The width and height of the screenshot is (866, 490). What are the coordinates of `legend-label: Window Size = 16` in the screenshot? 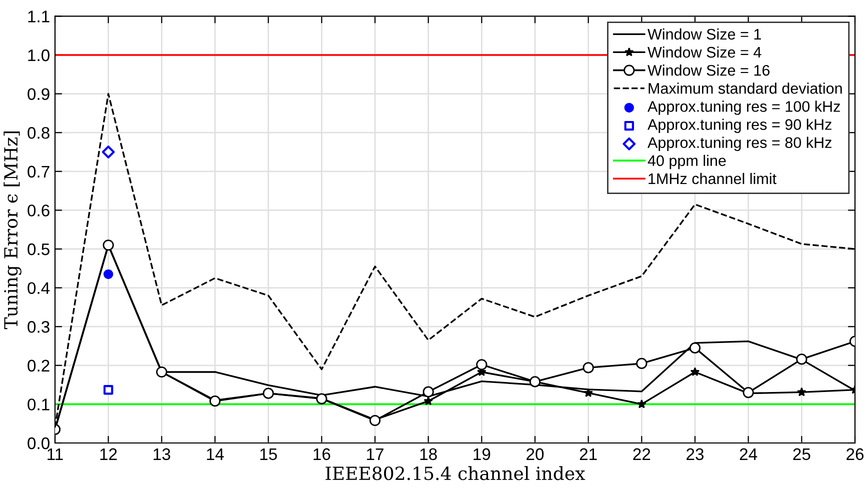 It's located at (709, 70).